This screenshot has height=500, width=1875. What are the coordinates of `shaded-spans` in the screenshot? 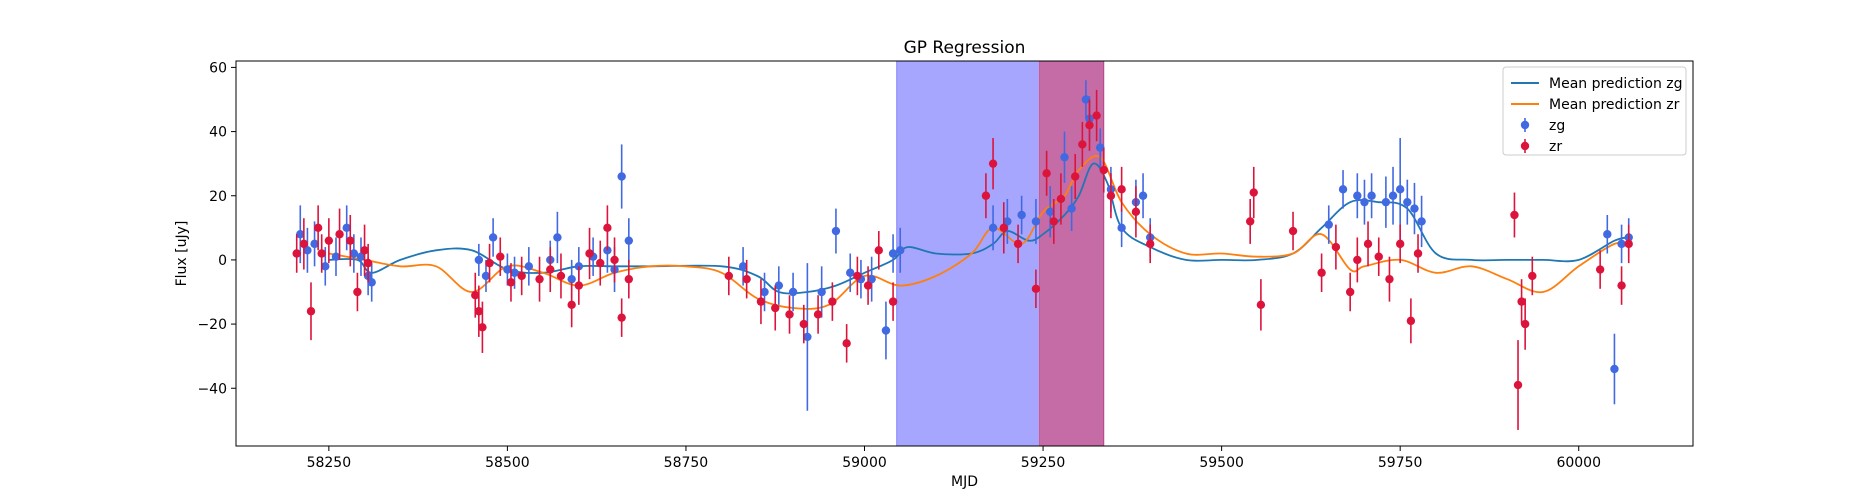 It's located at (1000, 253).